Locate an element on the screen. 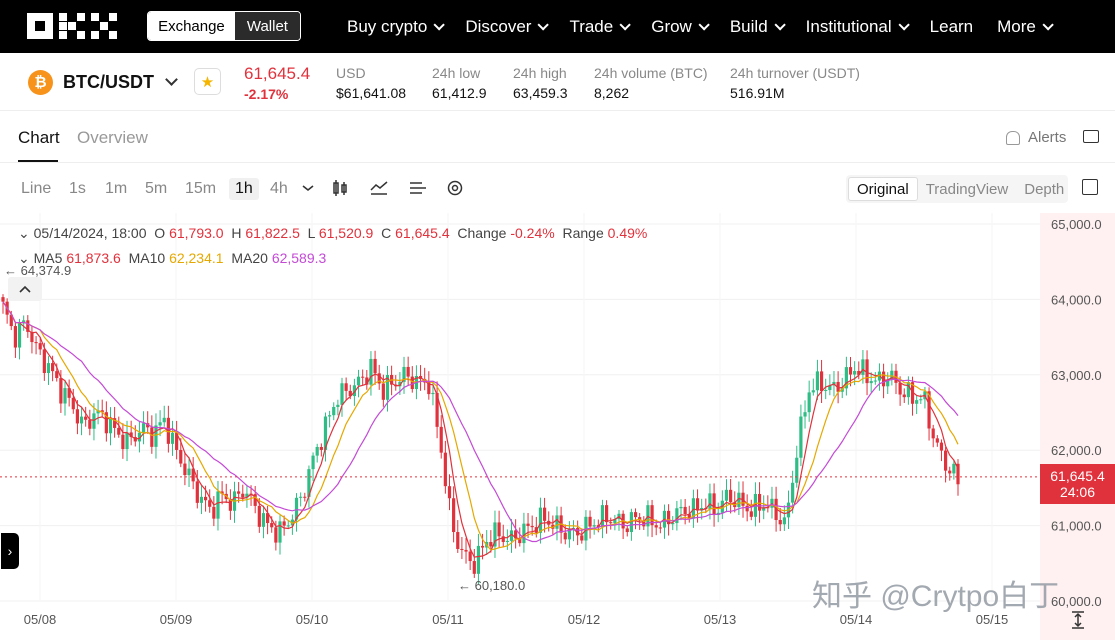 This screenshot has width=1115, height=640. timeframe-5m: 5m is located at coordinates (156, 188).